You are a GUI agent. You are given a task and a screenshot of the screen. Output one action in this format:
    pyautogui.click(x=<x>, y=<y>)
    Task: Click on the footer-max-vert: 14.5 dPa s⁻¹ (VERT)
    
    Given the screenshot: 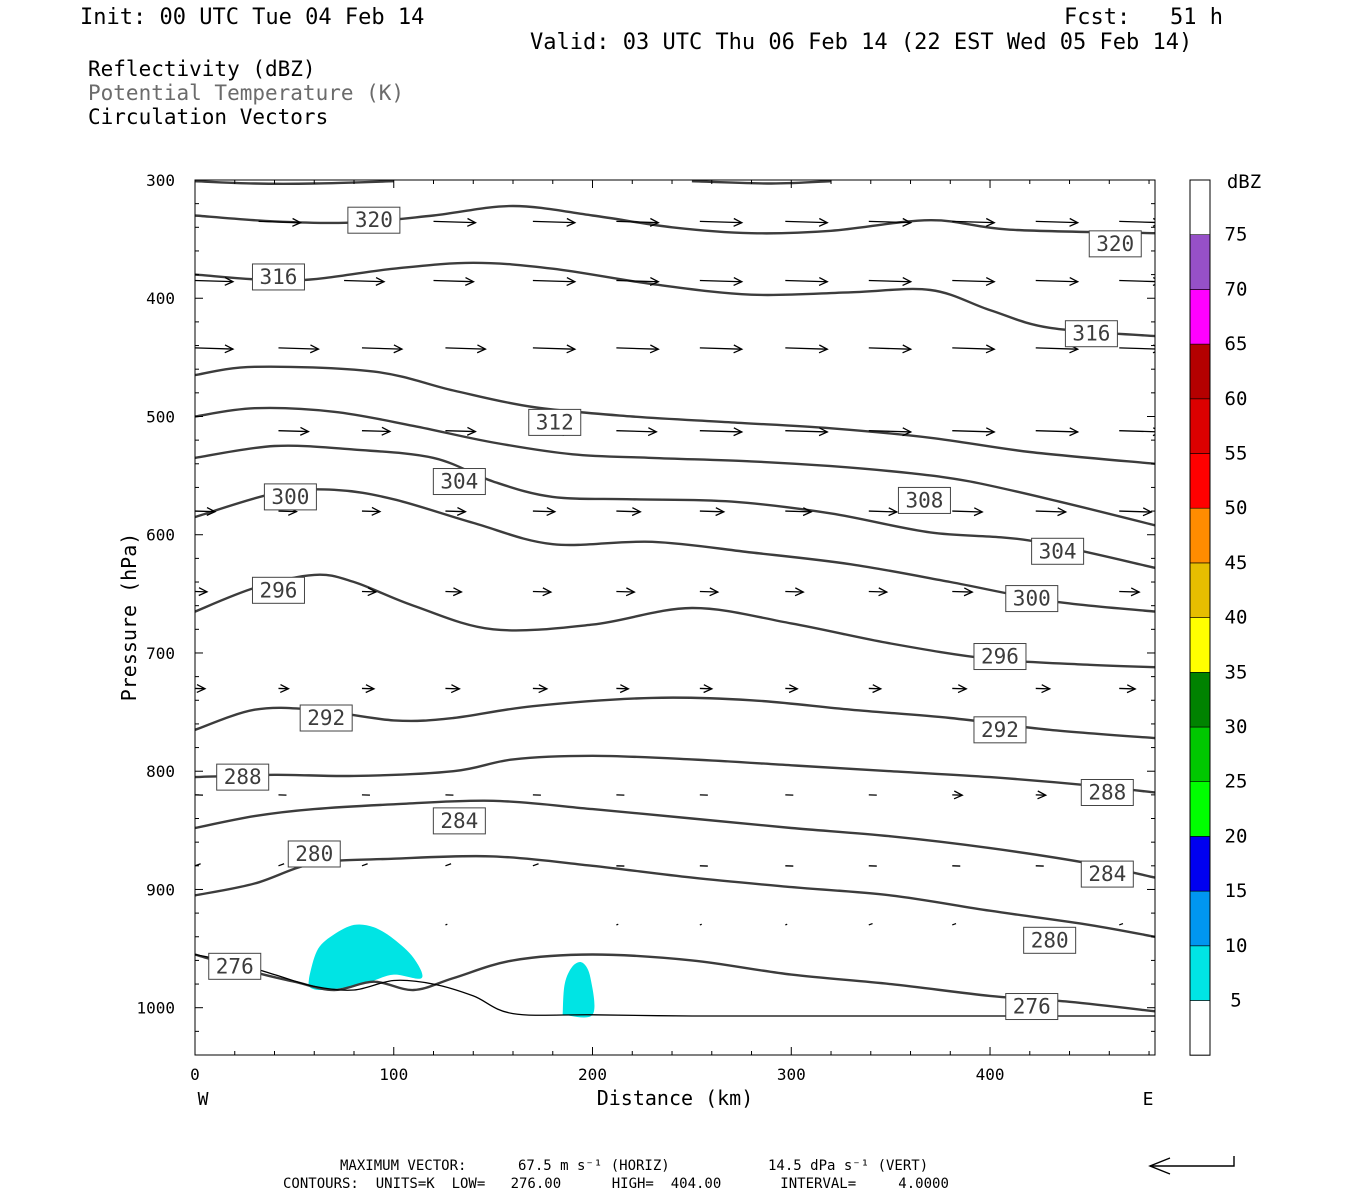 What is the action you would take?
    pyautogui.click(x=848, y=1166)
    